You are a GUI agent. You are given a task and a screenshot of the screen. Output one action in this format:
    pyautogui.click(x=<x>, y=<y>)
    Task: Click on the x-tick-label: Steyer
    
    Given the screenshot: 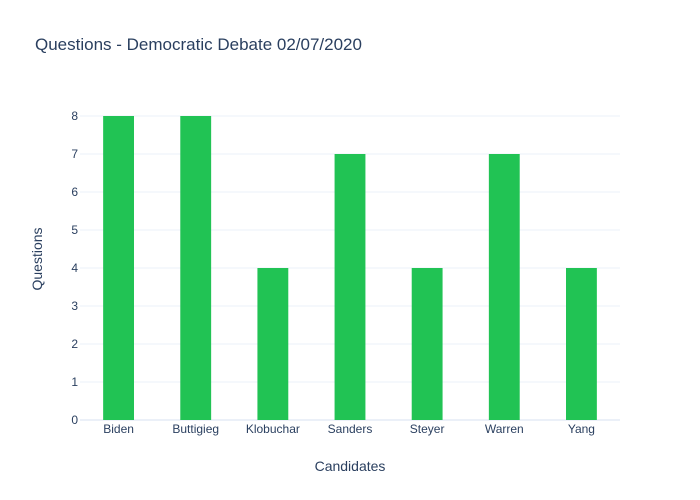 What is the action you would take?
    pyautogui.click(x=427, y=429)
    